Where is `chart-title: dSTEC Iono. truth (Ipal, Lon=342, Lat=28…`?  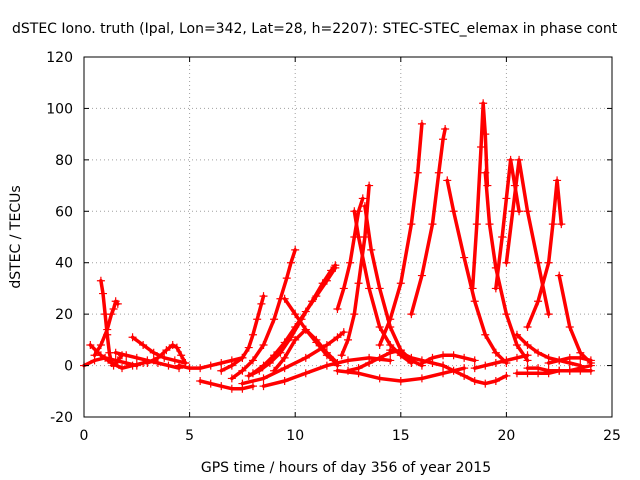 chart-title: dSTEC Iono. truth (Ipal, Lon=342, Lat=28… is located at coordinates (315, 29).